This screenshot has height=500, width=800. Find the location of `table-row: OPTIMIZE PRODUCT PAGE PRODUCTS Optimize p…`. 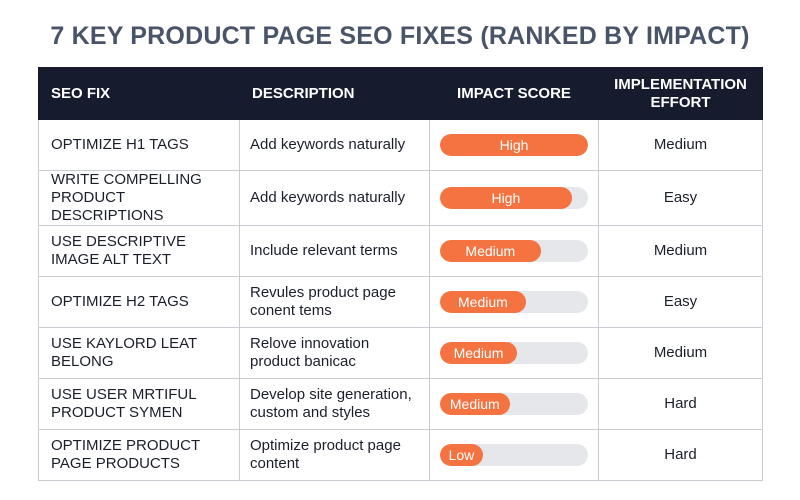

table-row: OPTIMIZE PRODUCT PAGE PRODUCTS Optimize p… is located at coordinates (400, 455).